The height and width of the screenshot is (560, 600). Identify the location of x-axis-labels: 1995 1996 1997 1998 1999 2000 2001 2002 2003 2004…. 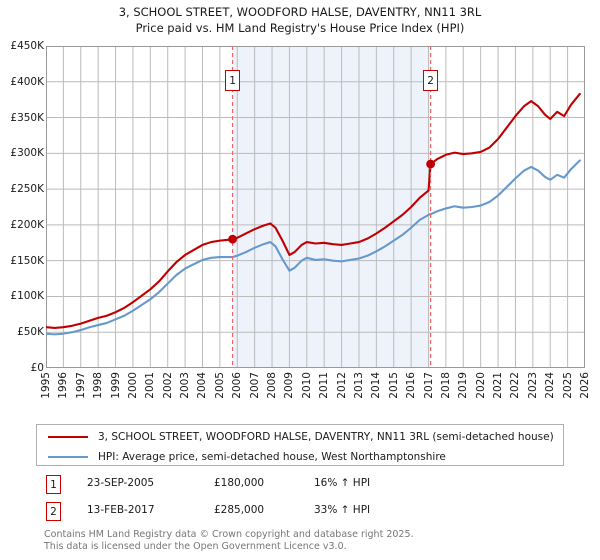
(315, 392).